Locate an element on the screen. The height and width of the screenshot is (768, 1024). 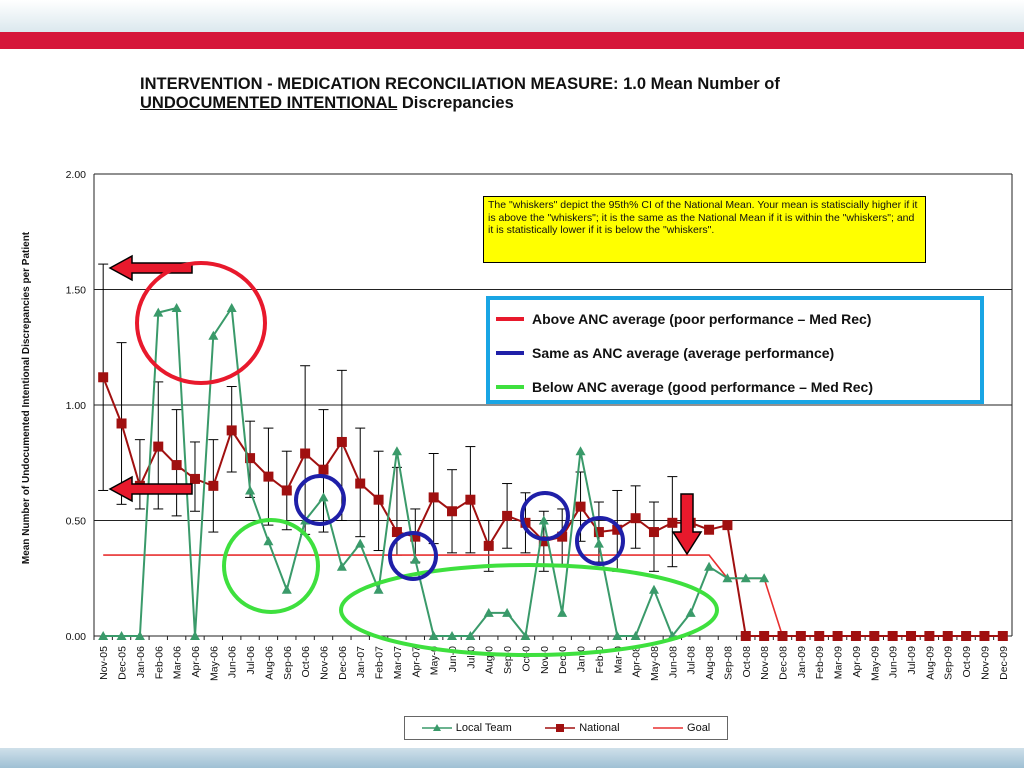
legend-swatch-green is located at coordinates (510, 387).